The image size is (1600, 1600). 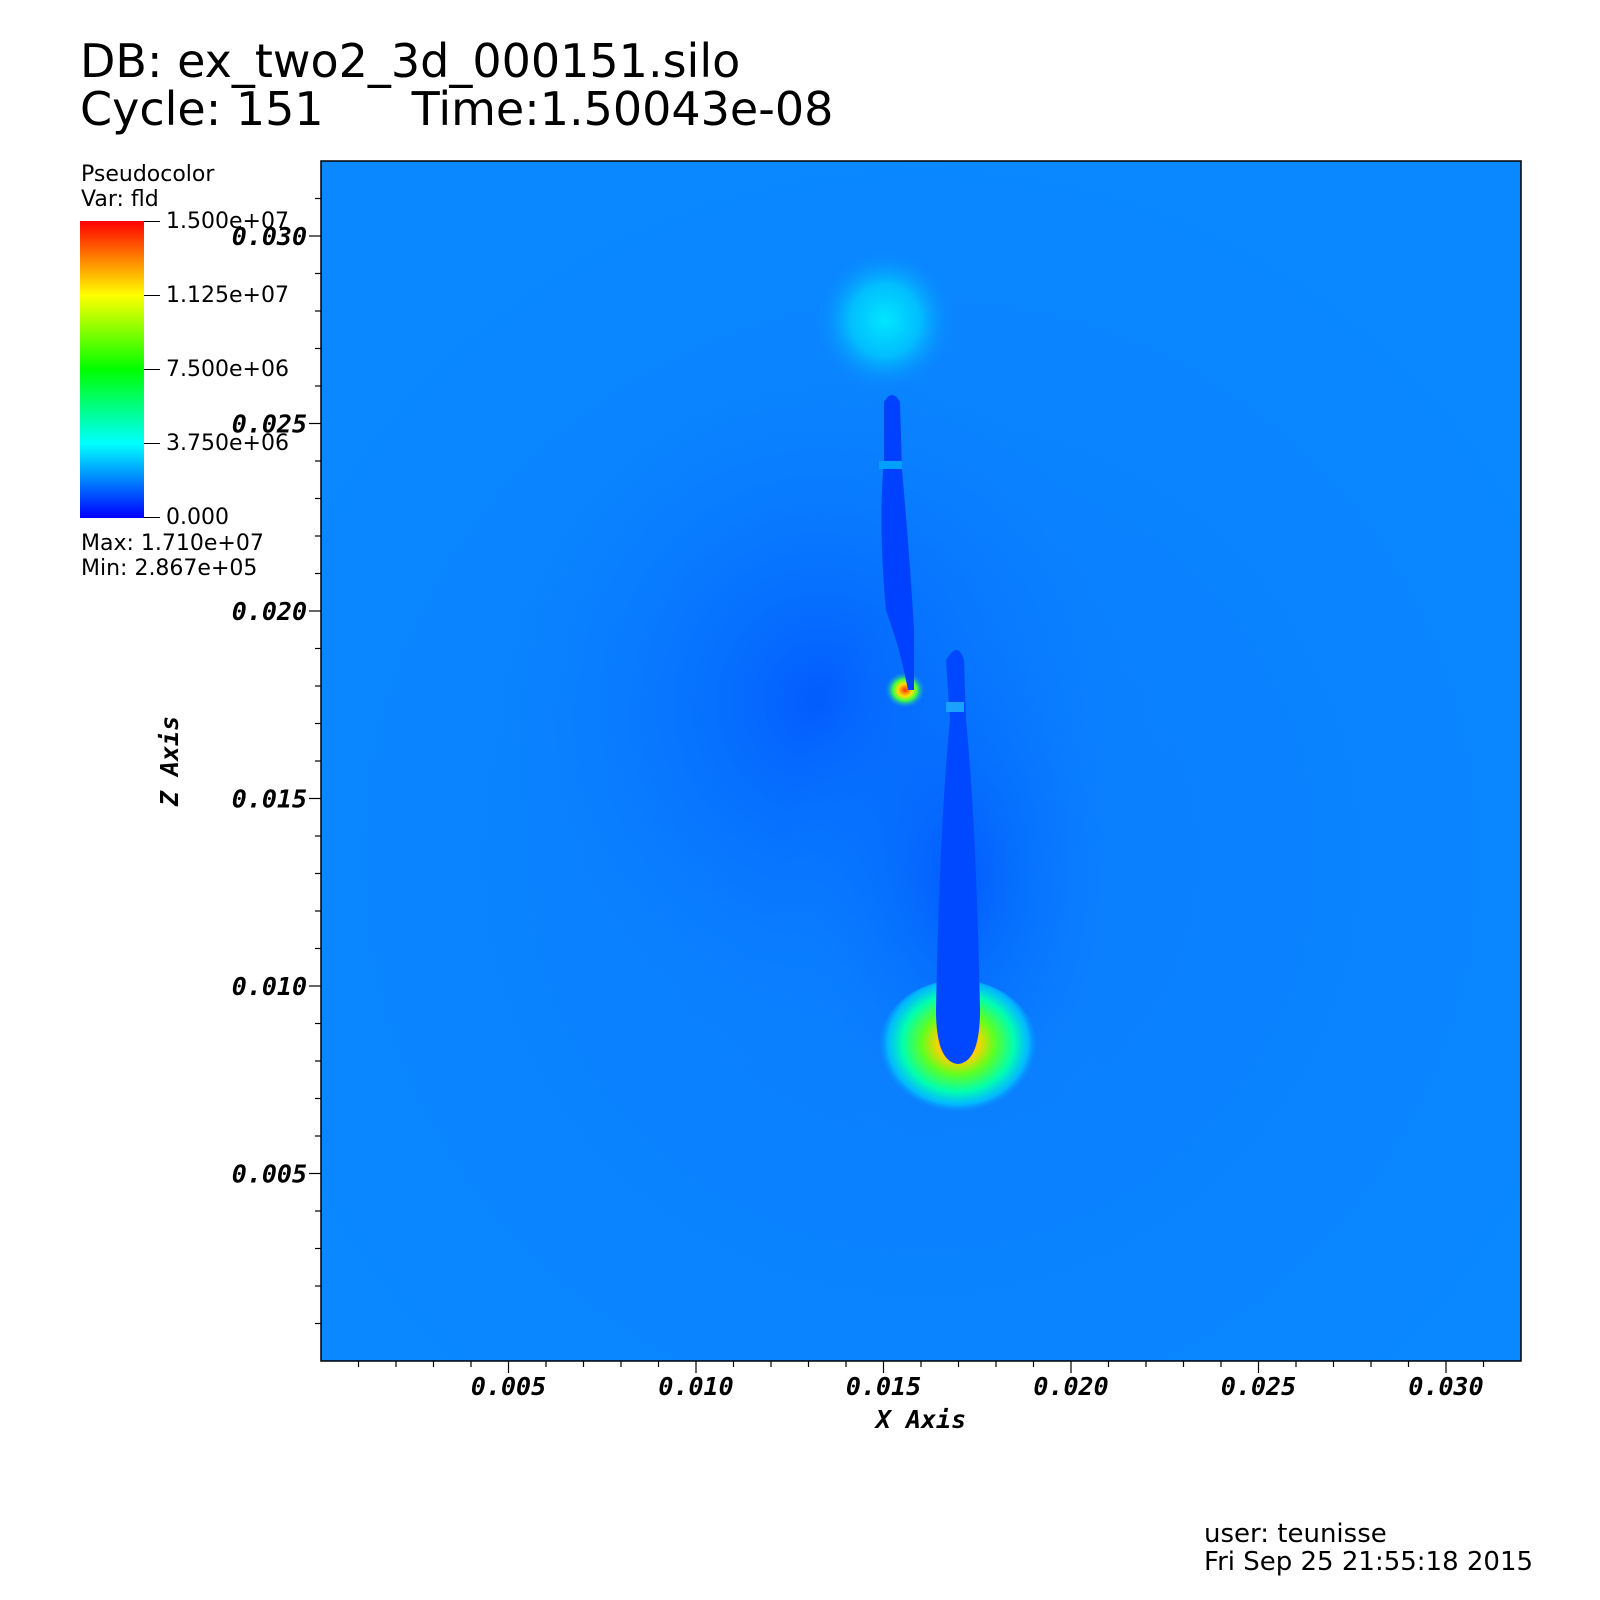 What do you see at coordinates (112, 369) in the screenshot?
I see `colorbar` at bounding box center [112, 369].